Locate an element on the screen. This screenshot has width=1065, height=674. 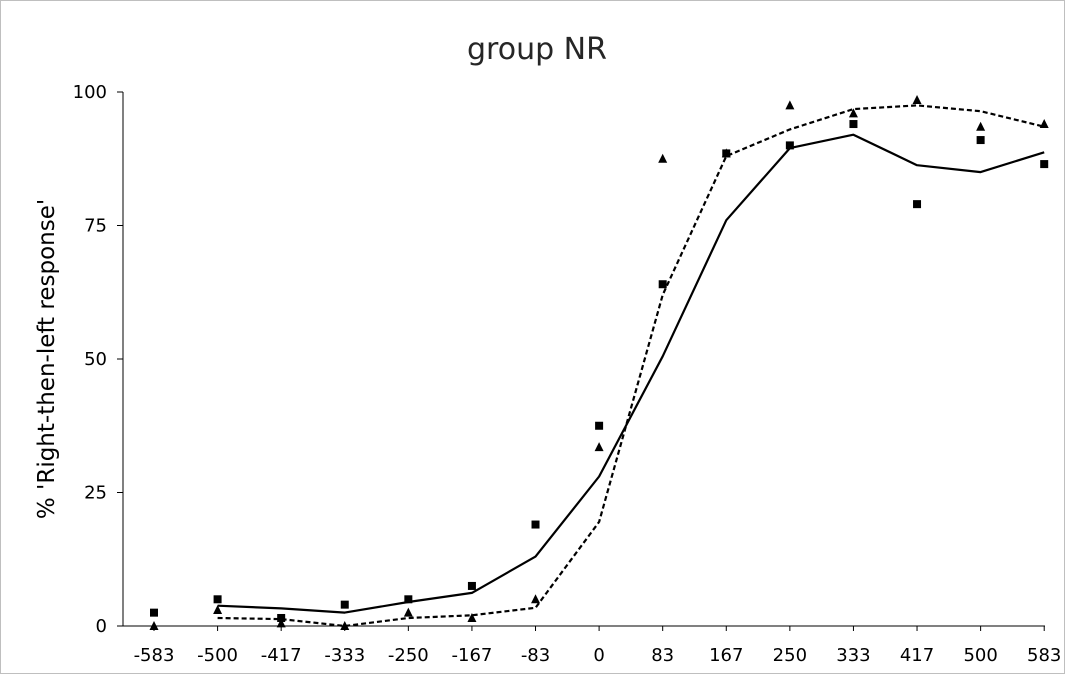
y-tick-label: 50 is located at coordinates (95, 359).